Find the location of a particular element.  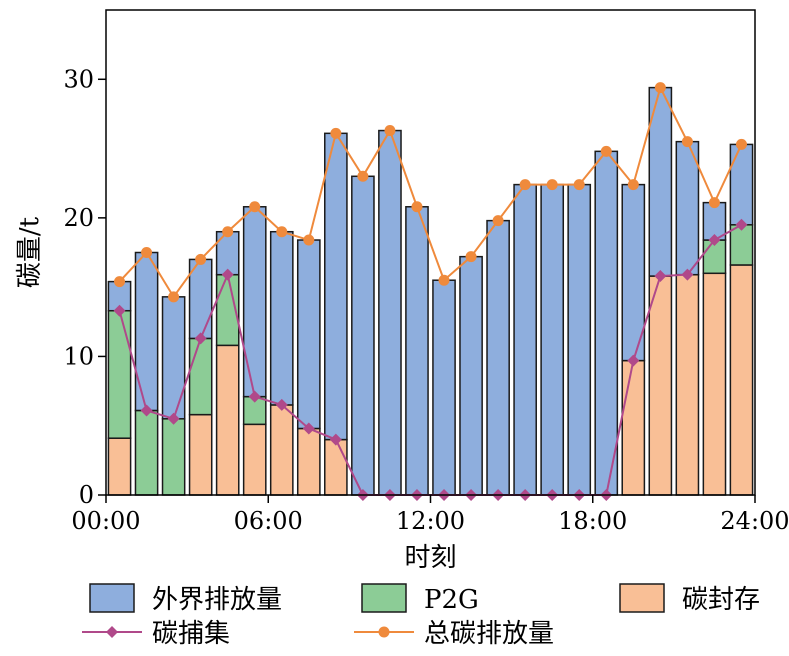

legend-label-3: 碳捕集 is located at coordinates (191, 634).